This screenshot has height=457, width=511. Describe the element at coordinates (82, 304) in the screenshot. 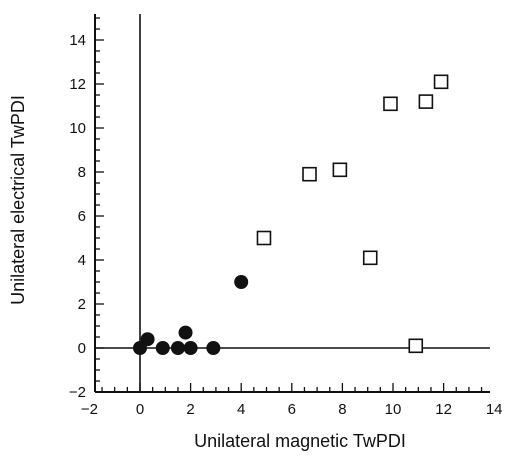

I see `y-tick-label: 2` at that location.